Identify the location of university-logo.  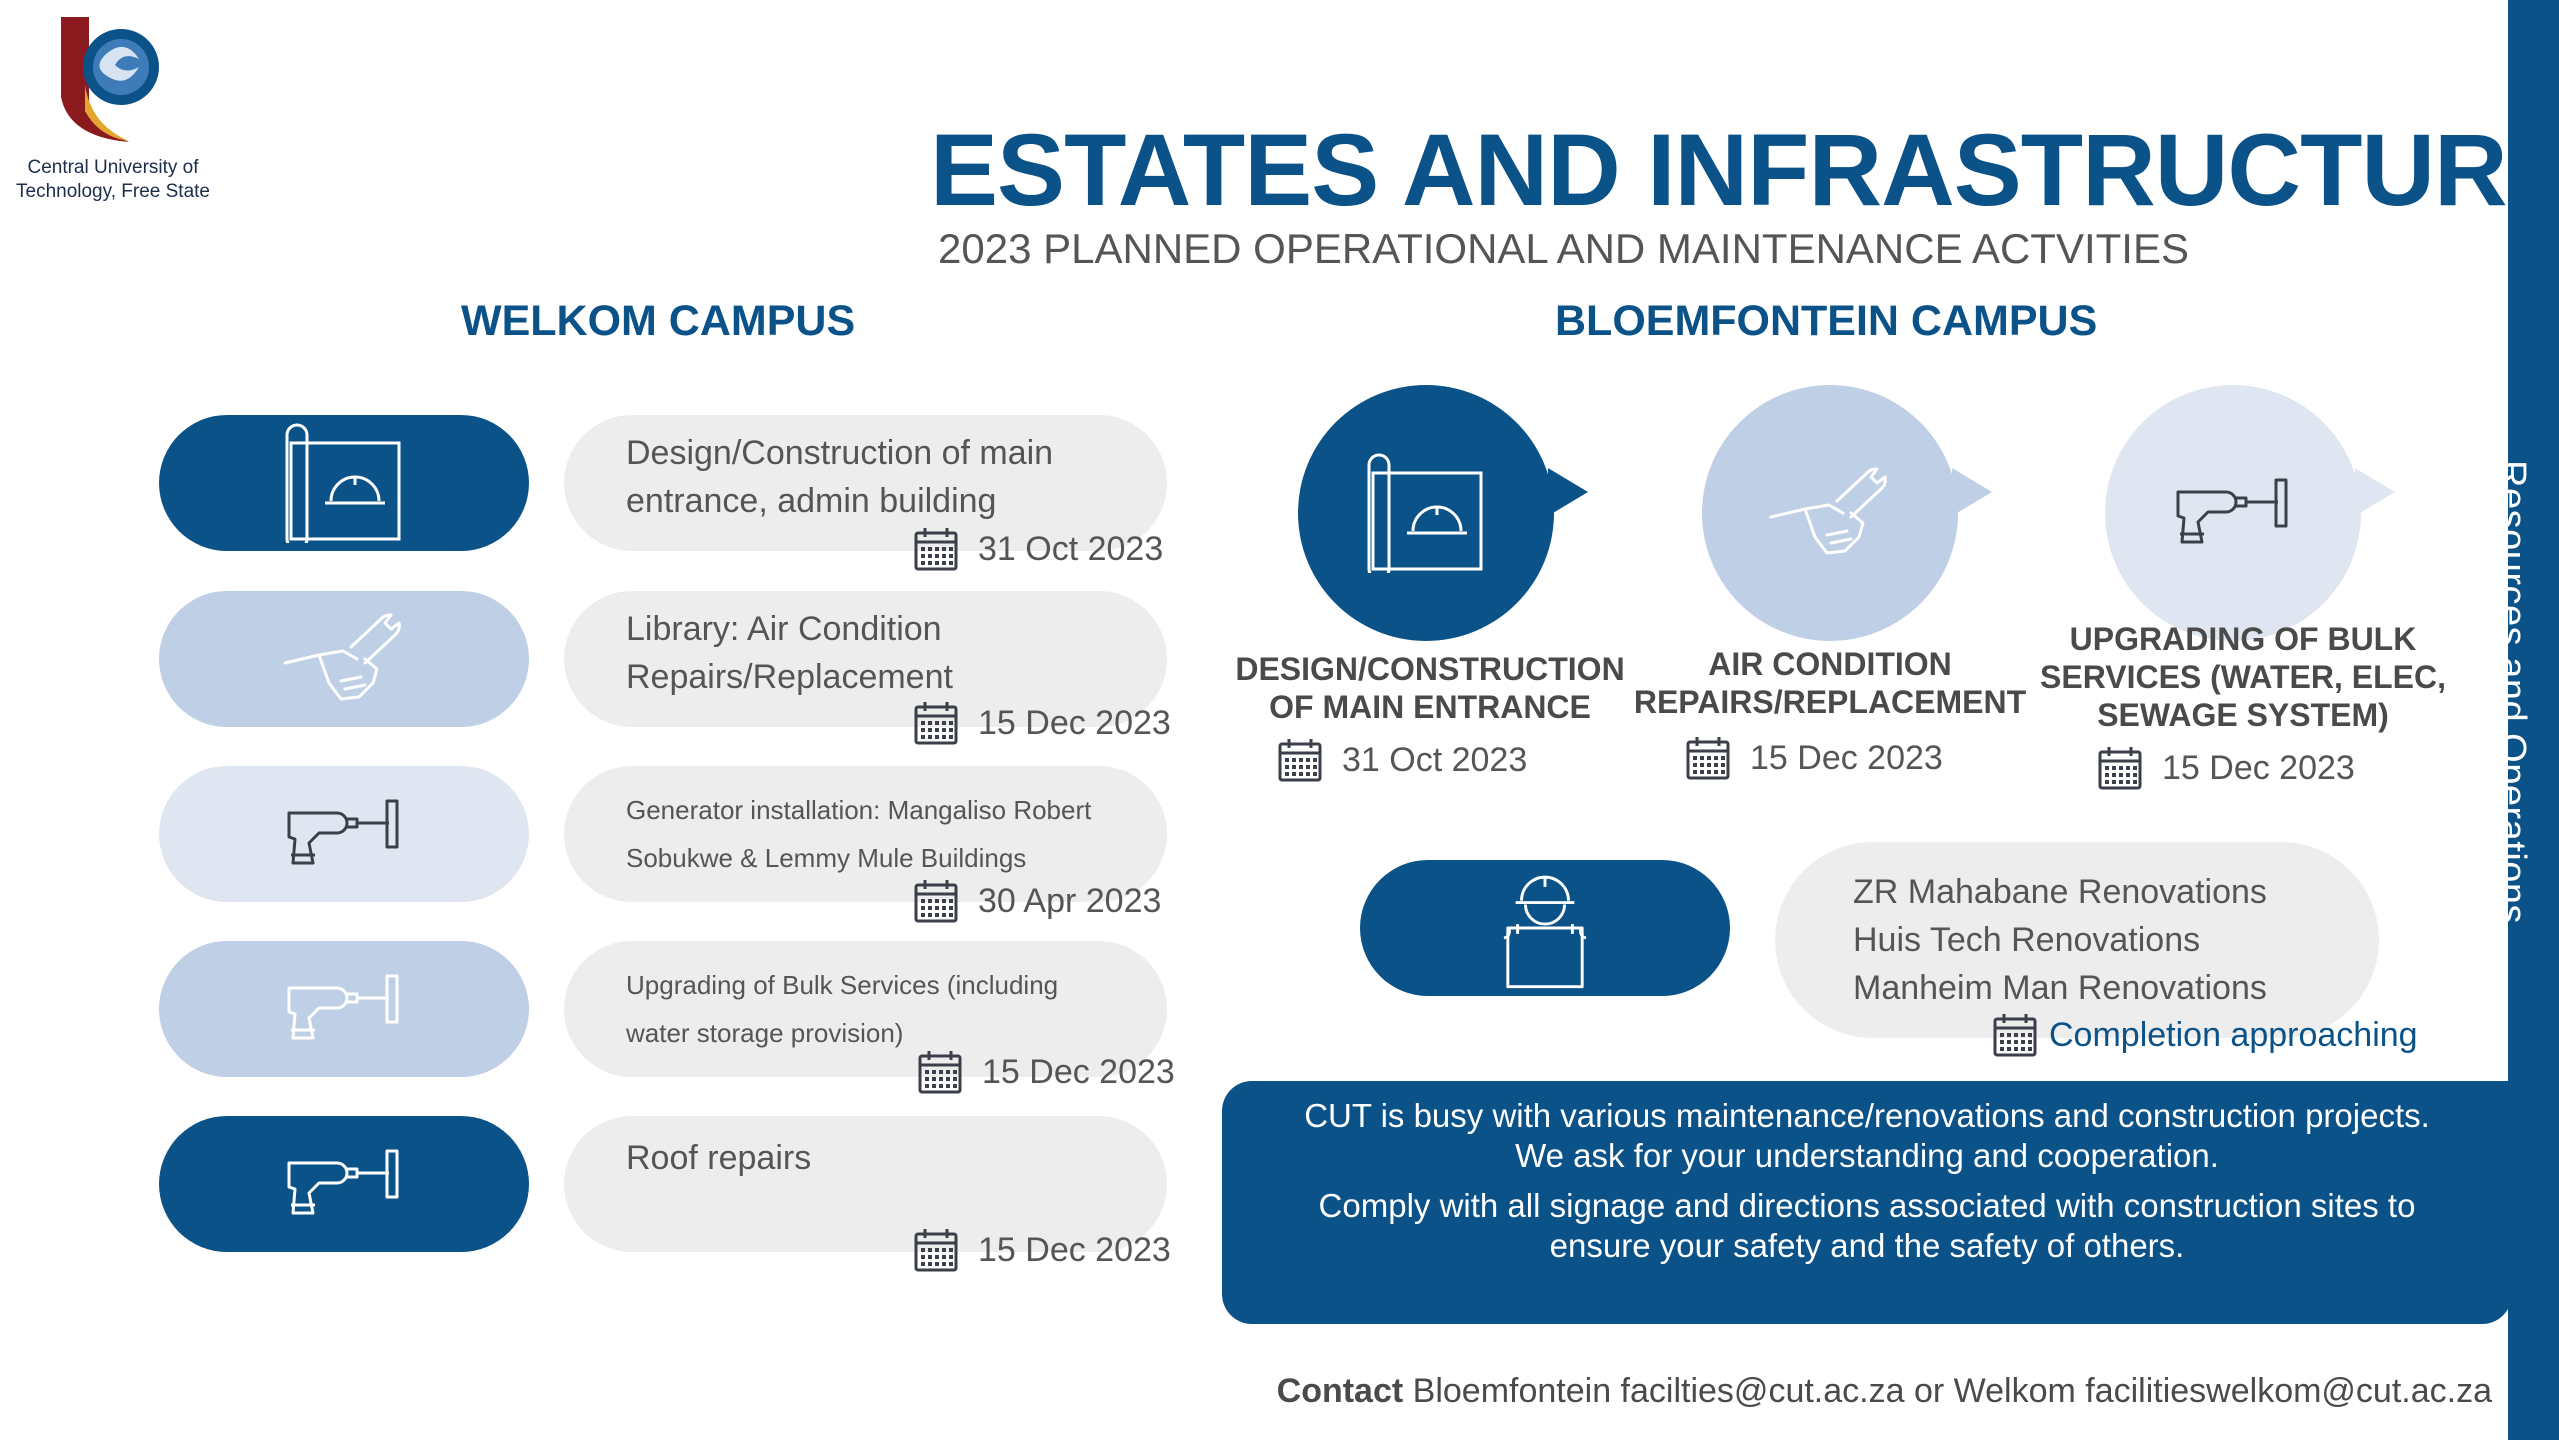
(110, 80).